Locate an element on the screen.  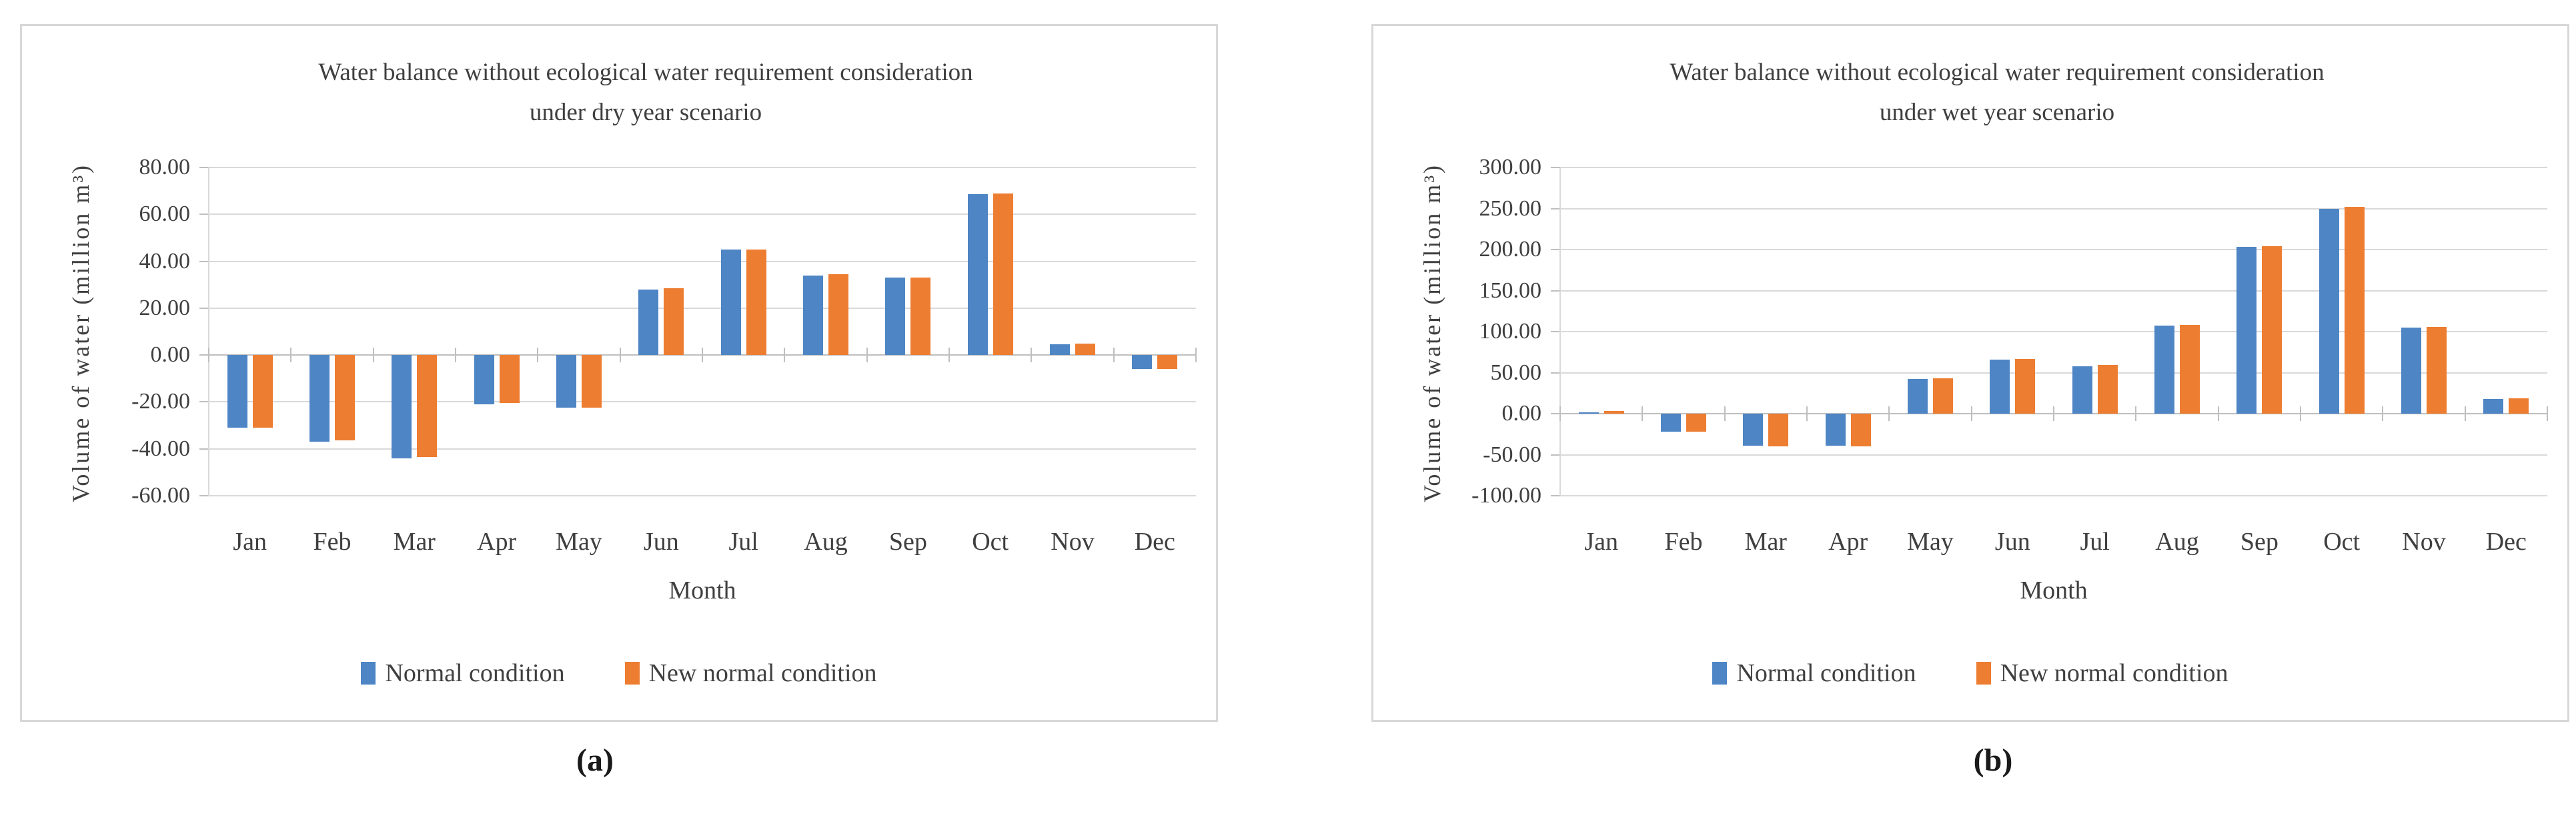
bar-new-normal-may is located at coordinates (592, 381).